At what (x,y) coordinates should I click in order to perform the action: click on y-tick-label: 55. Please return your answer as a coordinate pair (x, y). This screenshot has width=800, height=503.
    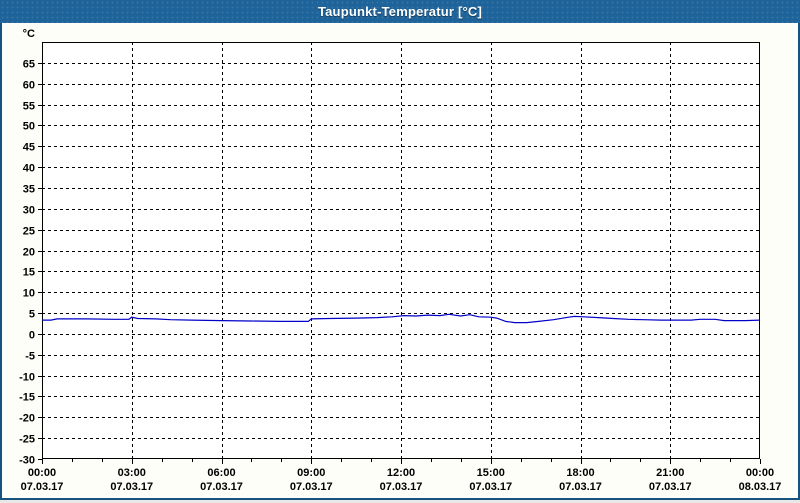
    Looking at the image, I should click on (29, 107).